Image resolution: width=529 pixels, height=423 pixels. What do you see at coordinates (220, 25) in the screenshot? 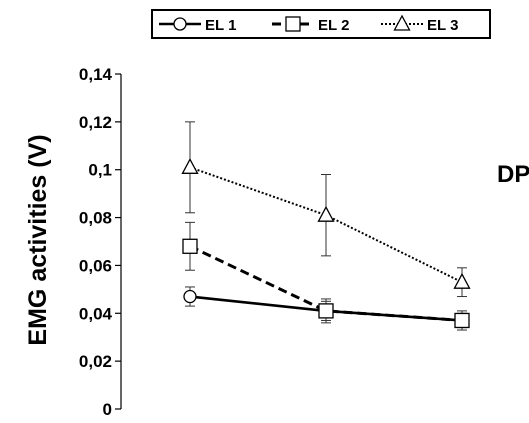
I see `legend-label: EL 1` at bounding box center [220, 25].